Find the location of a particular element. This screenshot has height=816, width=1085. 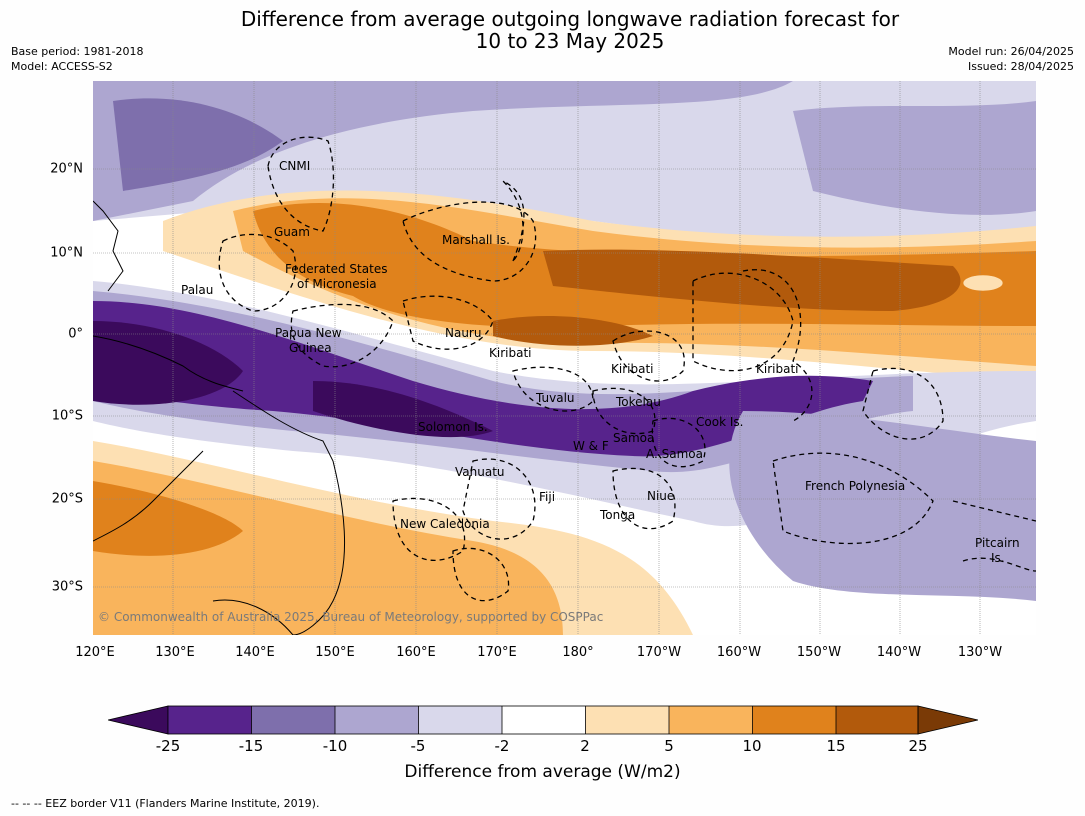

colorbar is located at coordinates (543, 720).